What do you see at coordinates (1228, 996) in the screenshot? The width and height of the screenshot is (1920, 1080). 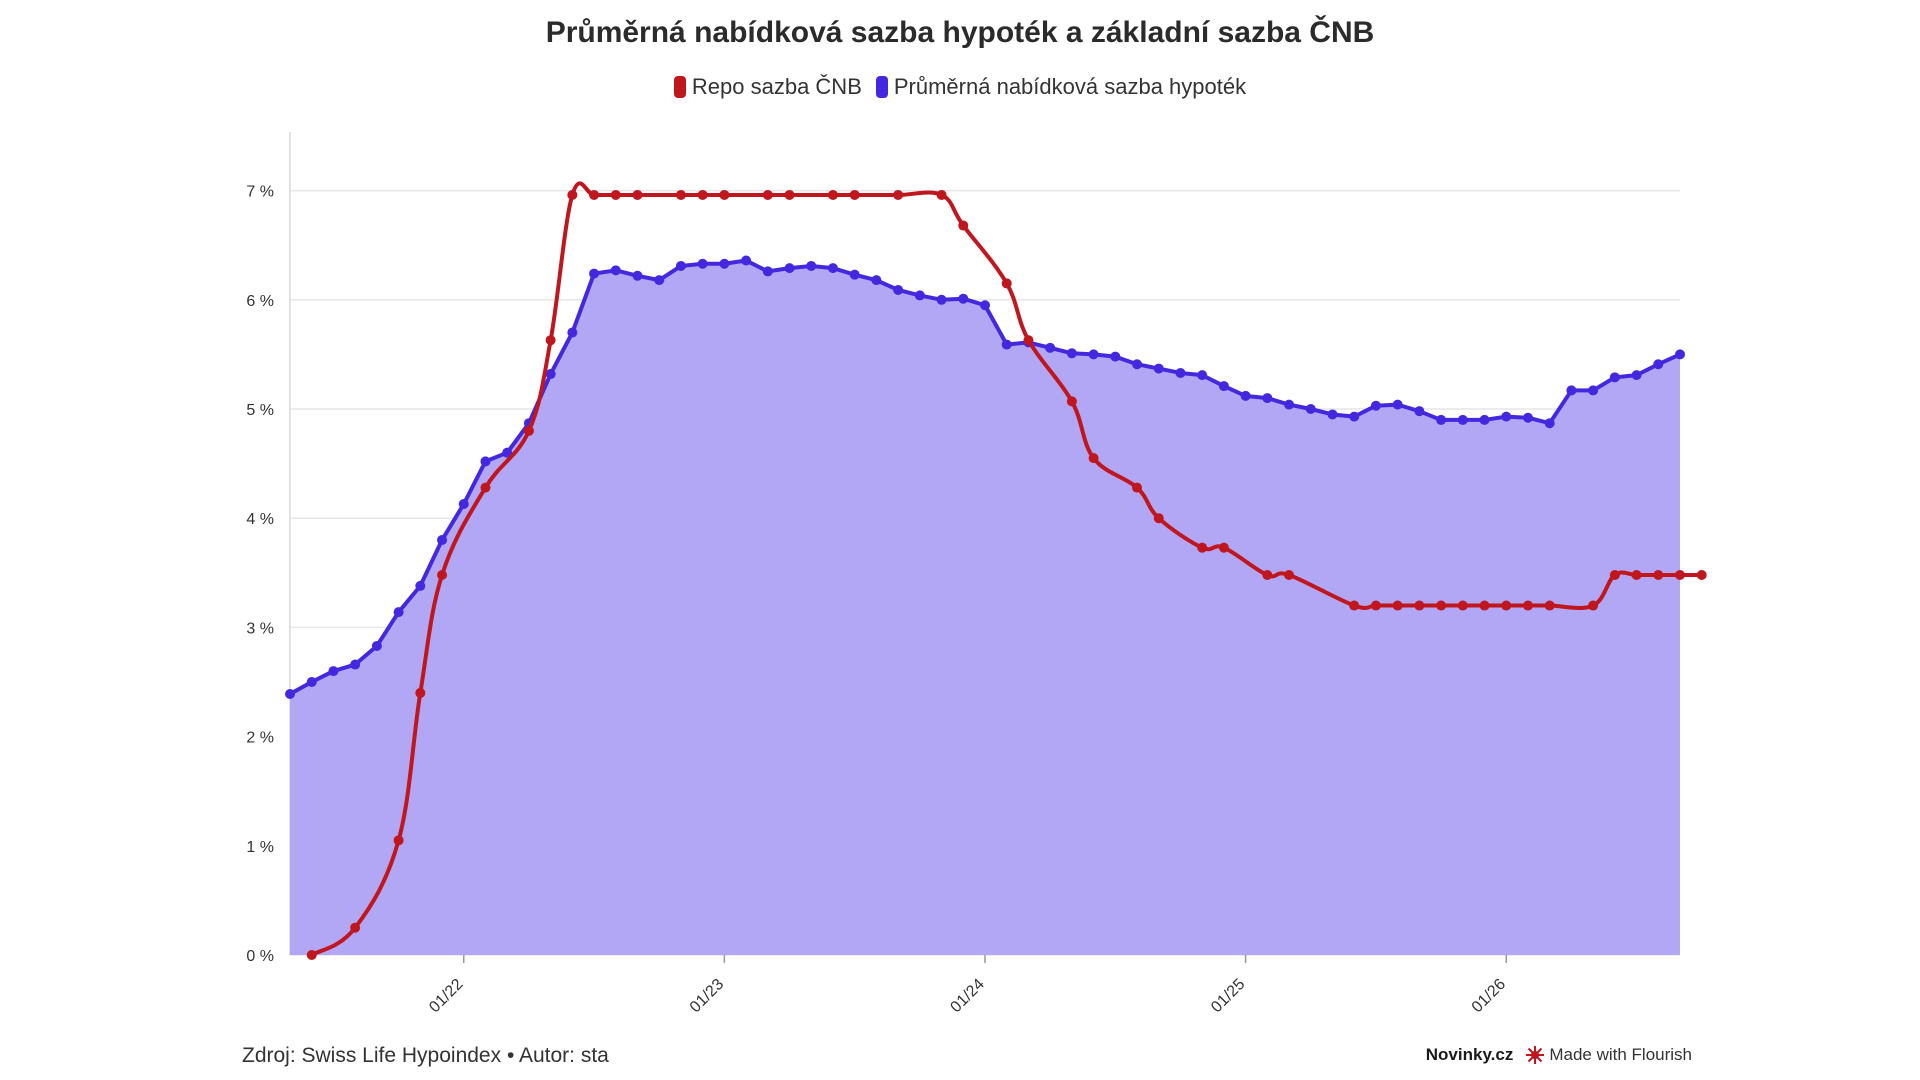 I see `x-tick-label: 01/25` at bounding box center [1228, 996].